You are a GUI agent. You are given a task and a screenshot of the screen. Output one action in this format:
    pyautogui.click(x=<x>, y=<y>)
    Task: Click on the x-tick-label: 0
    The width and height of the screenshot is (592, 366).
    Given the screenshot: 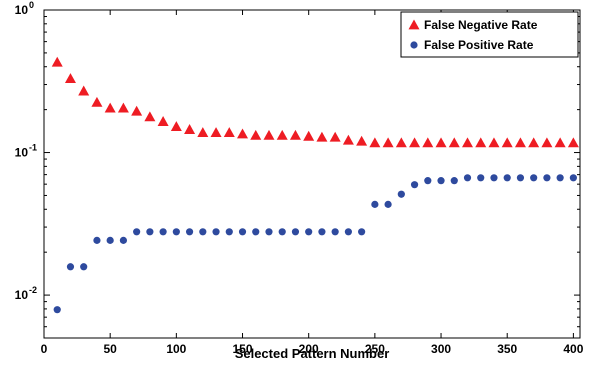 What is the action you would take?
    pyautogui.click(x=44, y=349)
    